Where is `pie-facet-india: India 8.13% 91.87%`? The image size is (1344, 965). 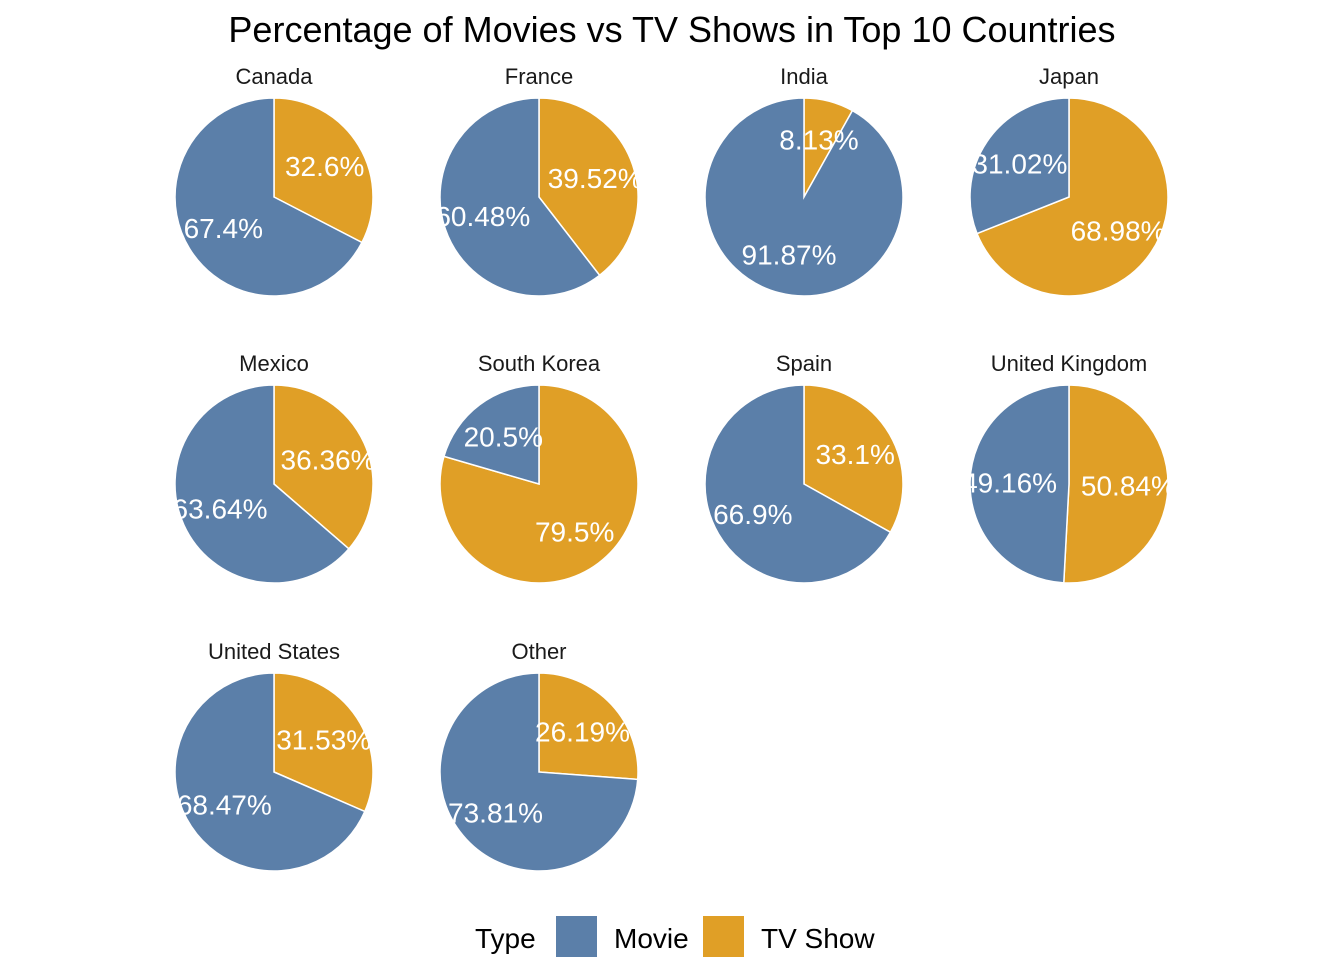 pie-facet-india: India 8.13% 91.87% is located at coordinates (804, 180).